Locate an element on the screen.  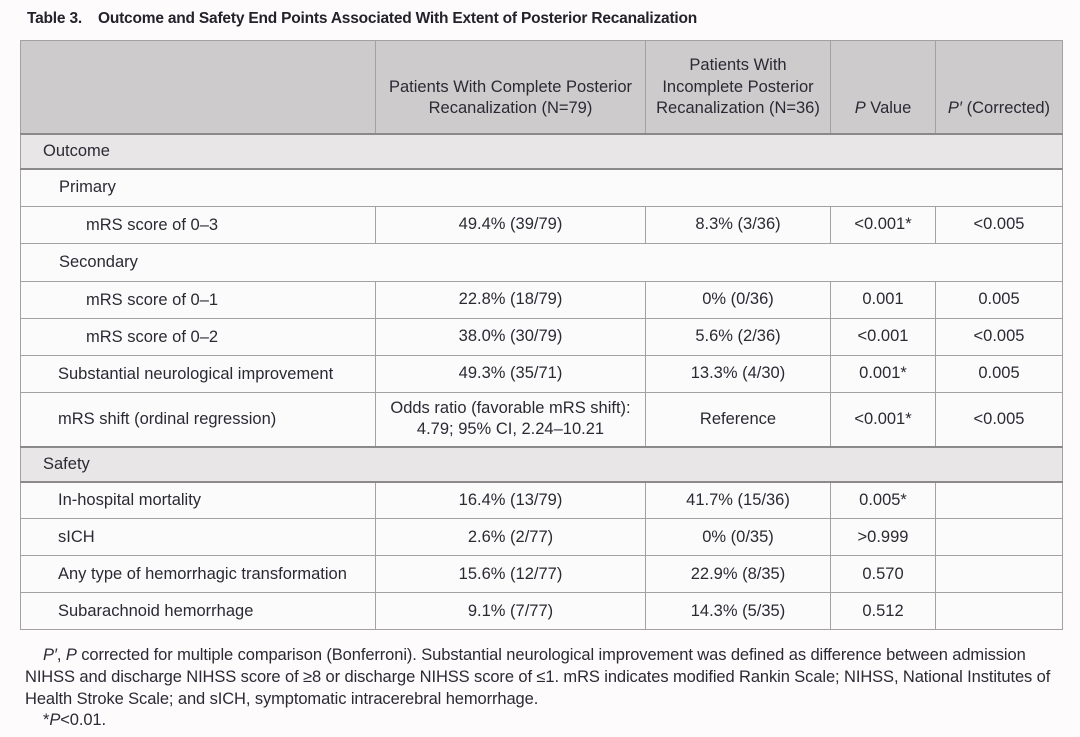
subsection-row: Secondary is located at coordinates (541, 262).